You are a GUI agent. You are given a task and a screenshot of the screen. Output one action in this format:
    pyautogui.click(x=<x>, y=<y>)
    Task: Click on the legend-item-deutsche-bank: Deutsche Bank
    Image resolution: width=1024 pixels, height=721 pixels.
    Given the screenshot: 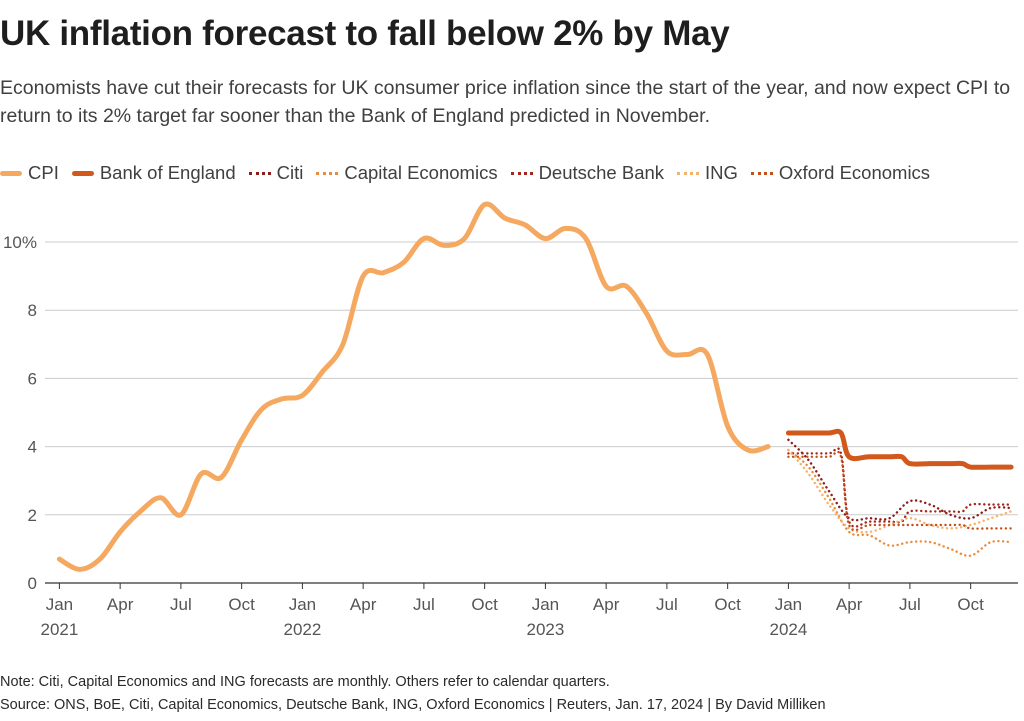 What is the action you would take?
    pyautogui.click(x=587, y=173)
    